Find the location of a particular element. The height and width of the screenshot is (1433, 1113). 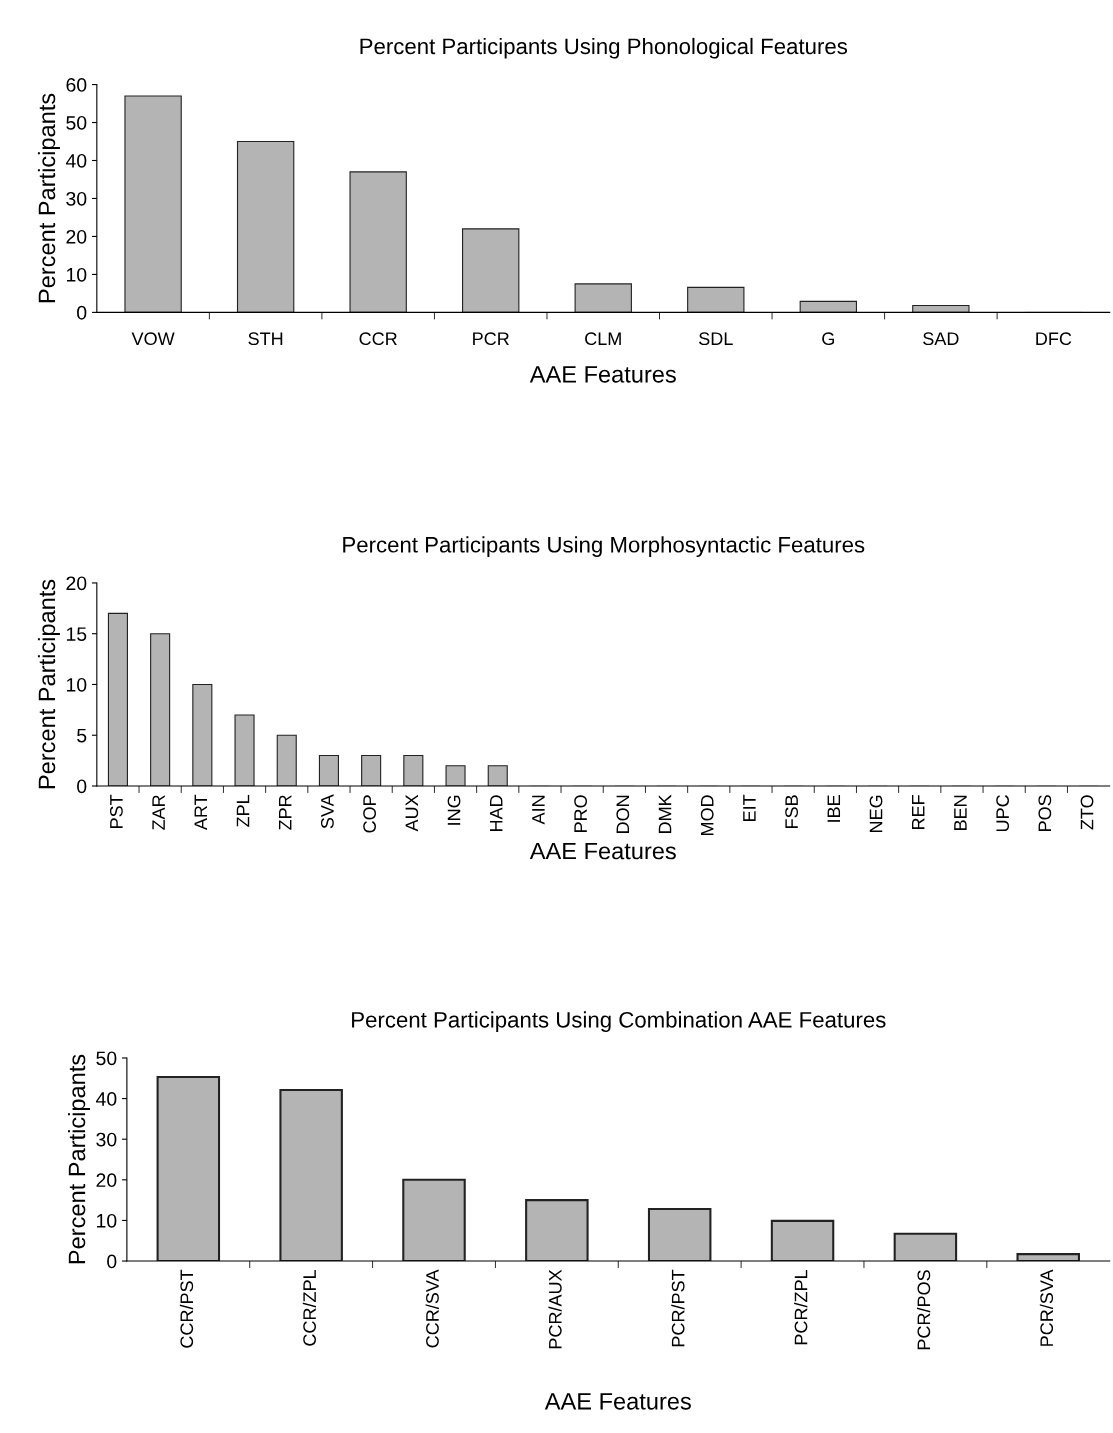

x-tick-label: PCR/SVA is located at coordinates (1046, 1307).